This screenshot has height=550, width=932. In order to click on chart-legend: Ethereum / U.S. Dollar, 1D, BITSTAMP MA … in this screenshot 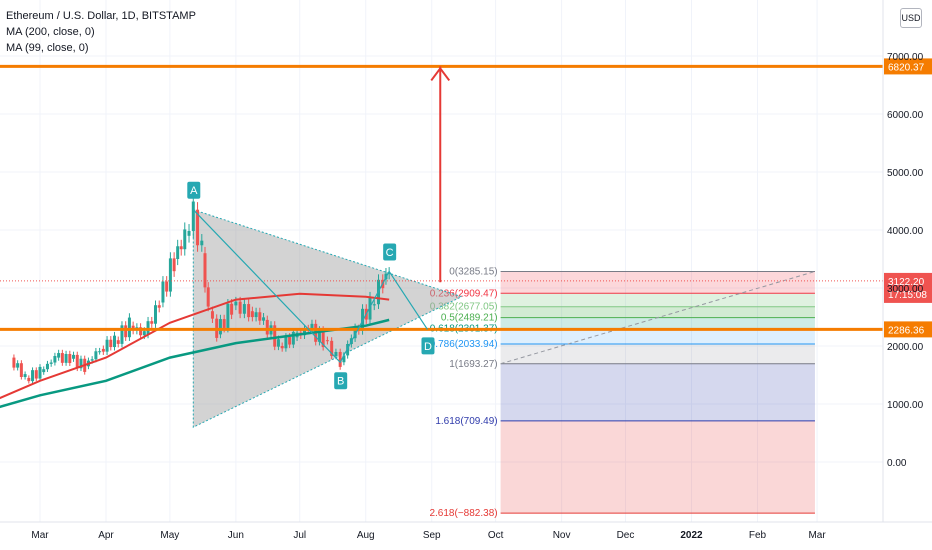, I will do `click(101, 32)`.